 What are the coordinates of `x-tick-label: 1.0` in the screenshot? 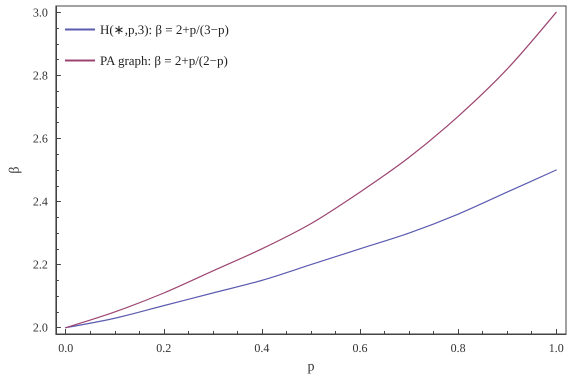 It's located at (556, 348).